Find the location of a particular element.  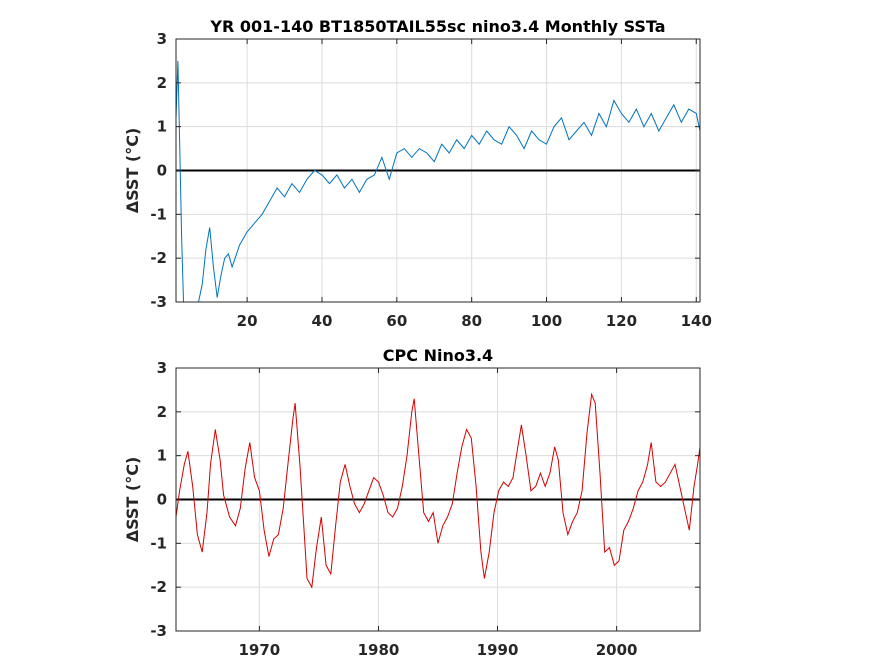

x-tick-label: 1980 is located at coordinates (379, 648).